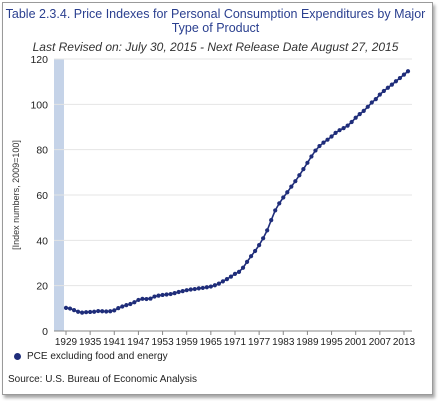  I want to click on y-tick-label: 100, so click(39, 105).